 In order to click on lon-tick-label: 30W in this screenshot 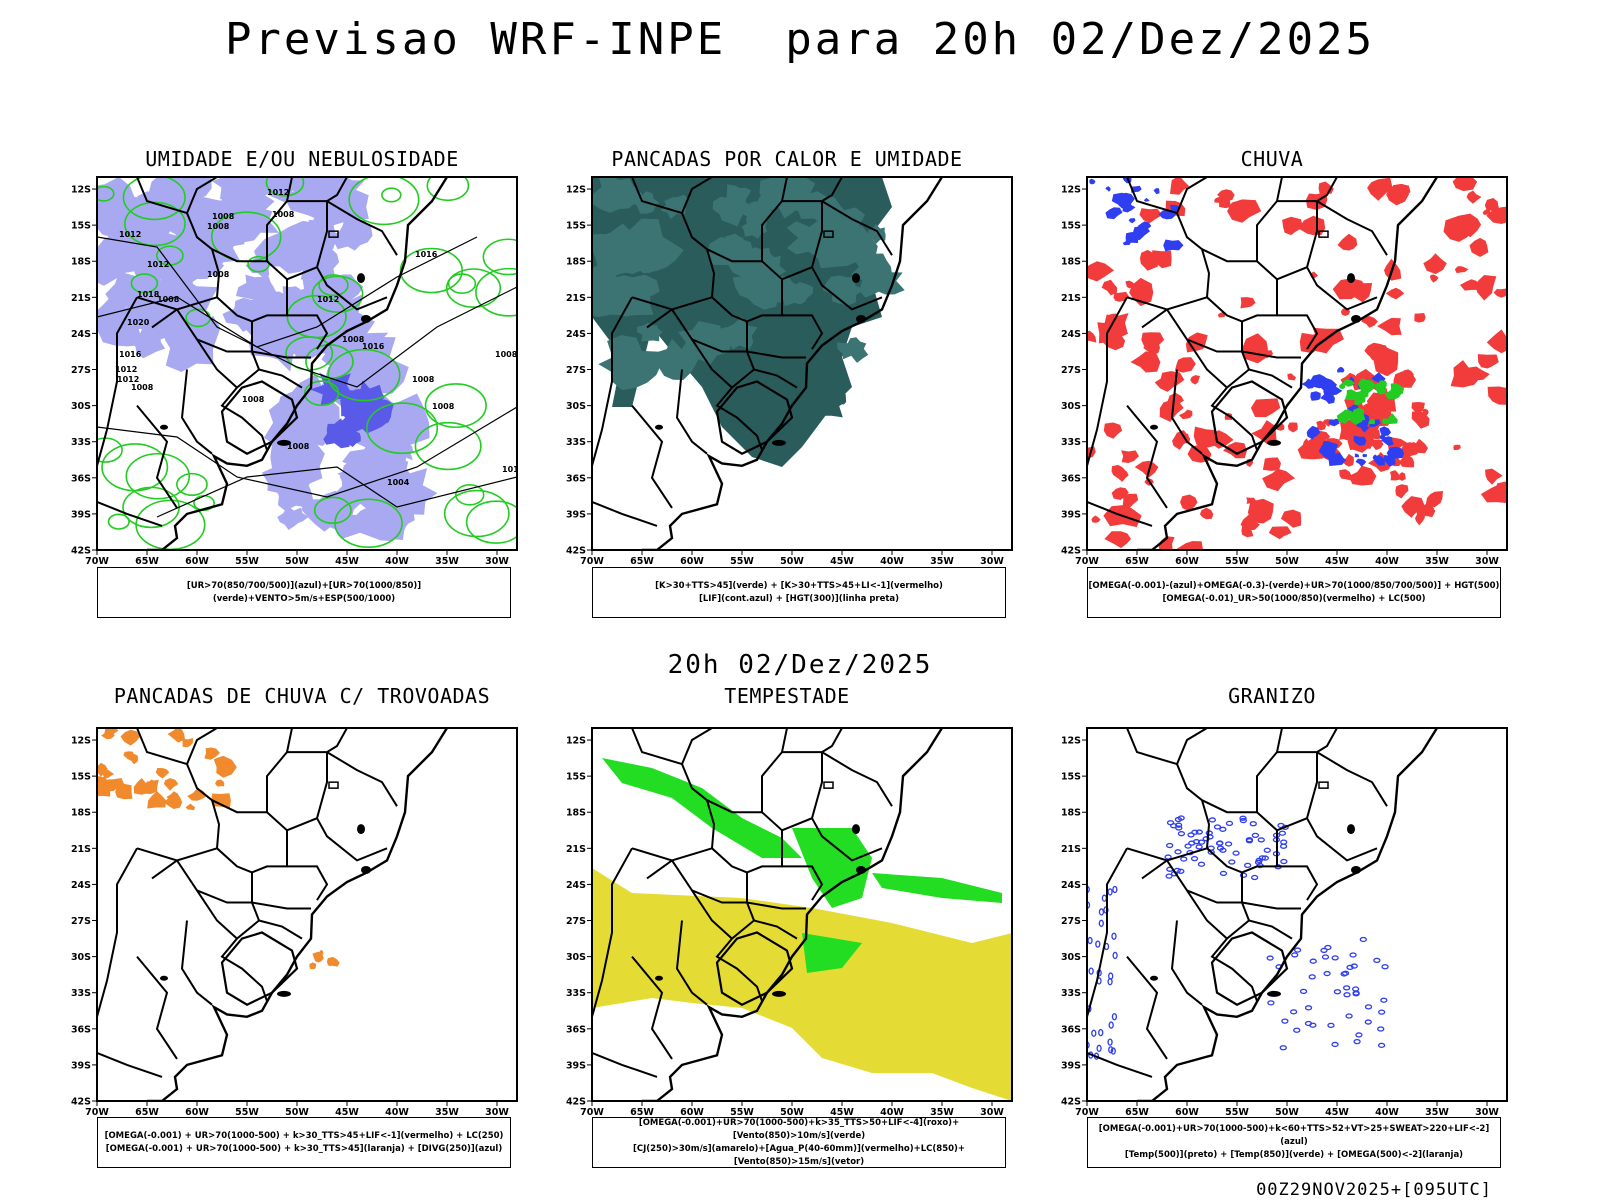, I will do `click(992, 561)`.